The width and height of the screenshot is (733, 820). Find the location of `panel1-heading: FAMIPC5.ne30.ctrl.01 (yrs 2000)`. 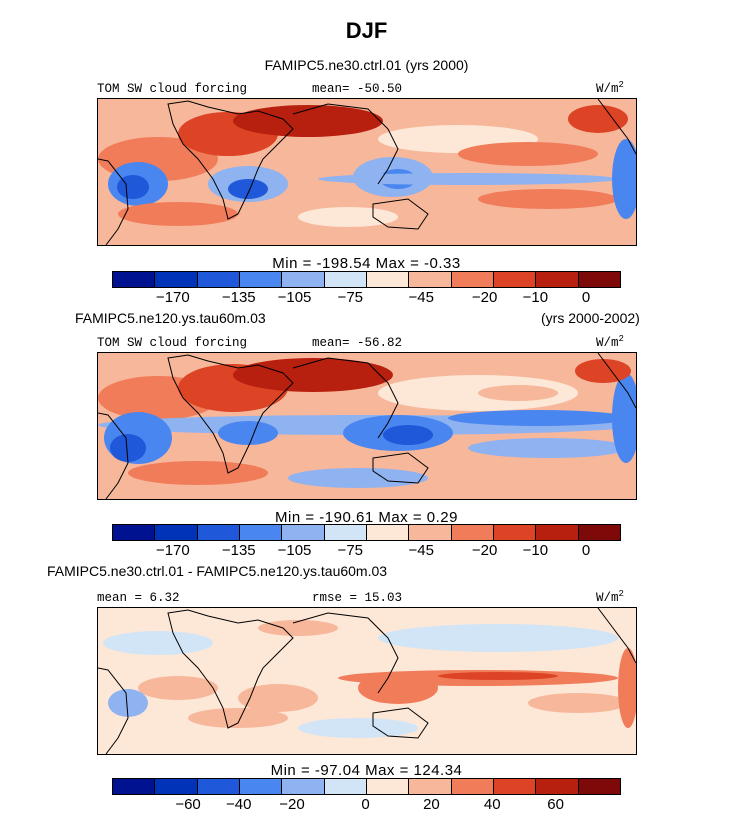

panel1-heading: FAMIPC5.ne30.ctrl.01 (yrs 2000) is located at coordinates (366, 65).